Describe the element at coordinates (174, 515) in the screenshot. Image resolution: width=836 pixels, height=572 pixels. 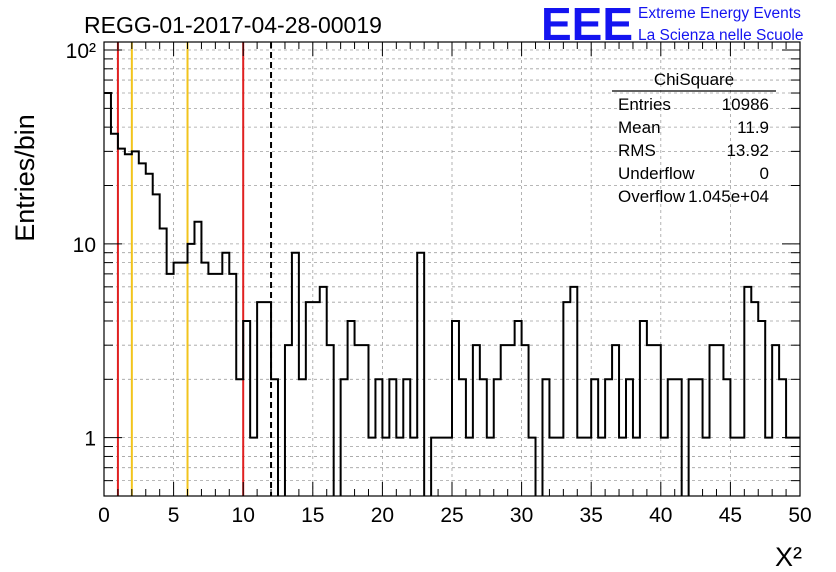
I see `x-tick-label: 5` at that location.